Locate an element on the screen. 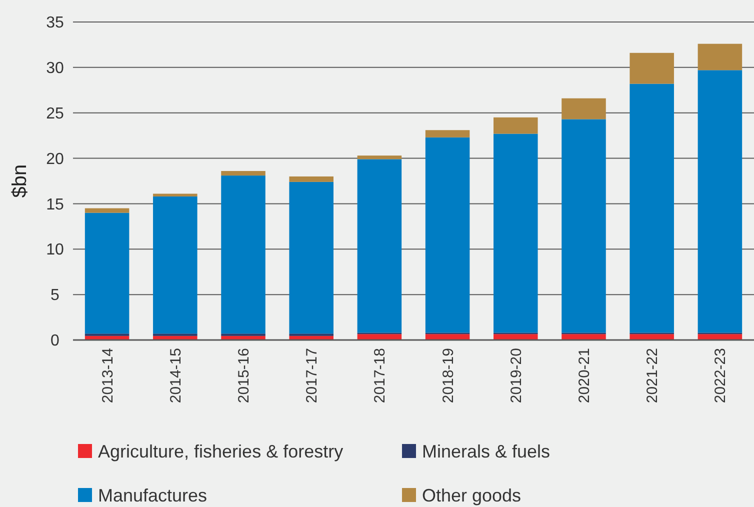  x-tick-label: 2019-20 is located at coordinates (516, 376).